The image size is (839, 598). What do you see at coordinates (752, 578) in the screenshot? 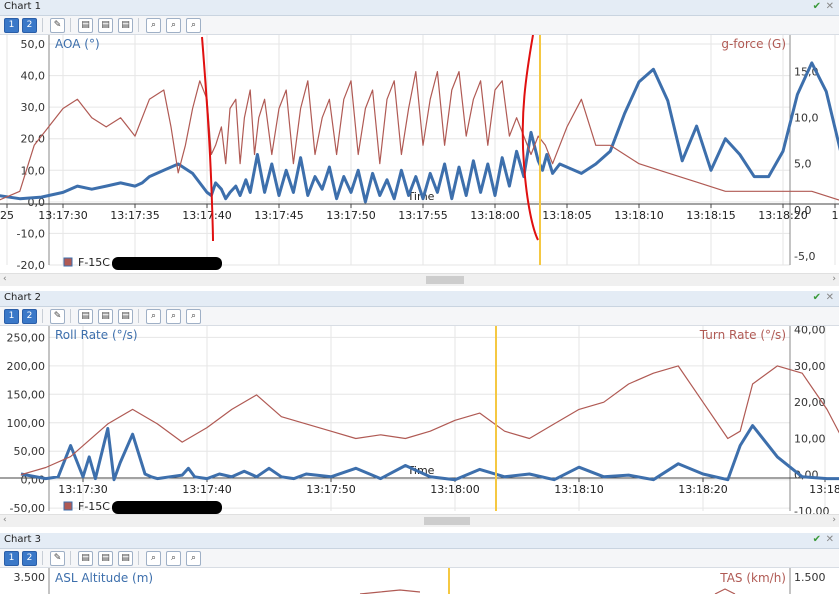
I see `y-right-axis-label: TAS (km/h)` at bounding box center [752, 578].